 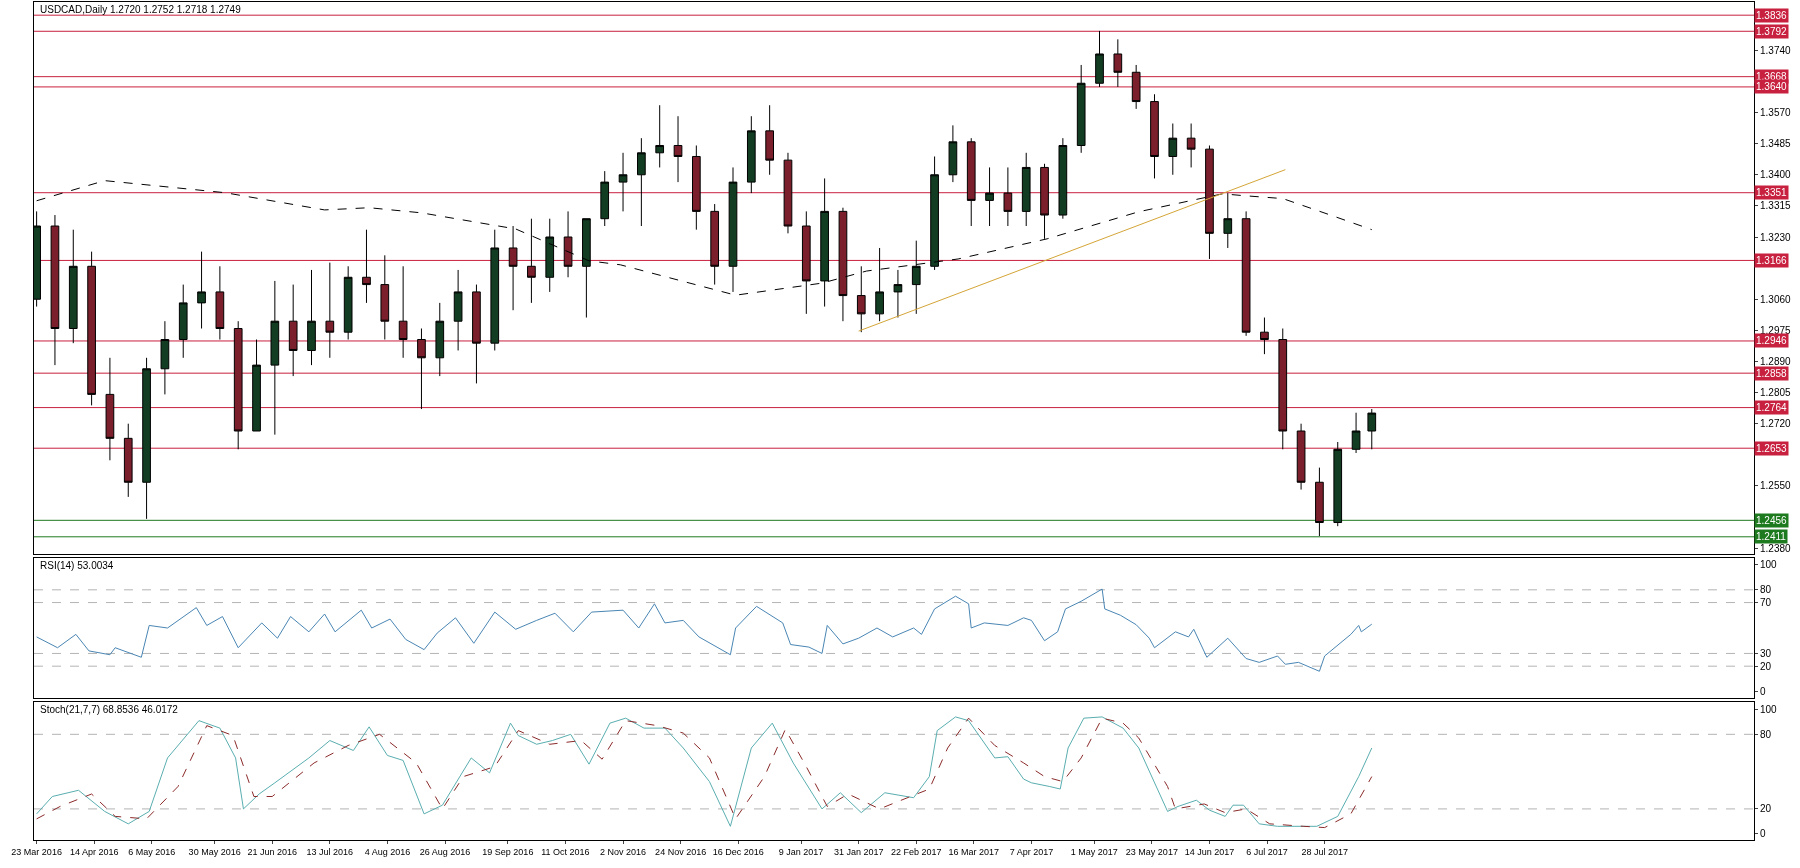 I want to click on y-tick-label: 1.2805, so click(x=1776, y=393).